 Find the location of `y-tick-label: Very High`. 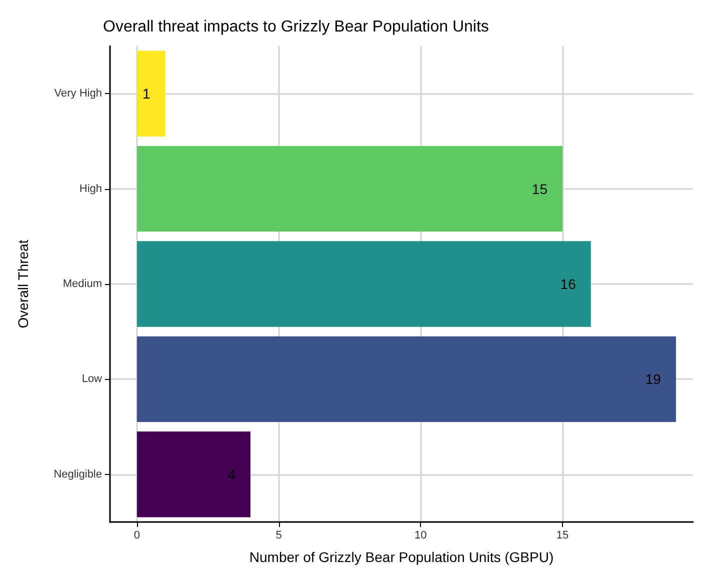

y-tick-label: Very High is located at coordinates (78, 94).